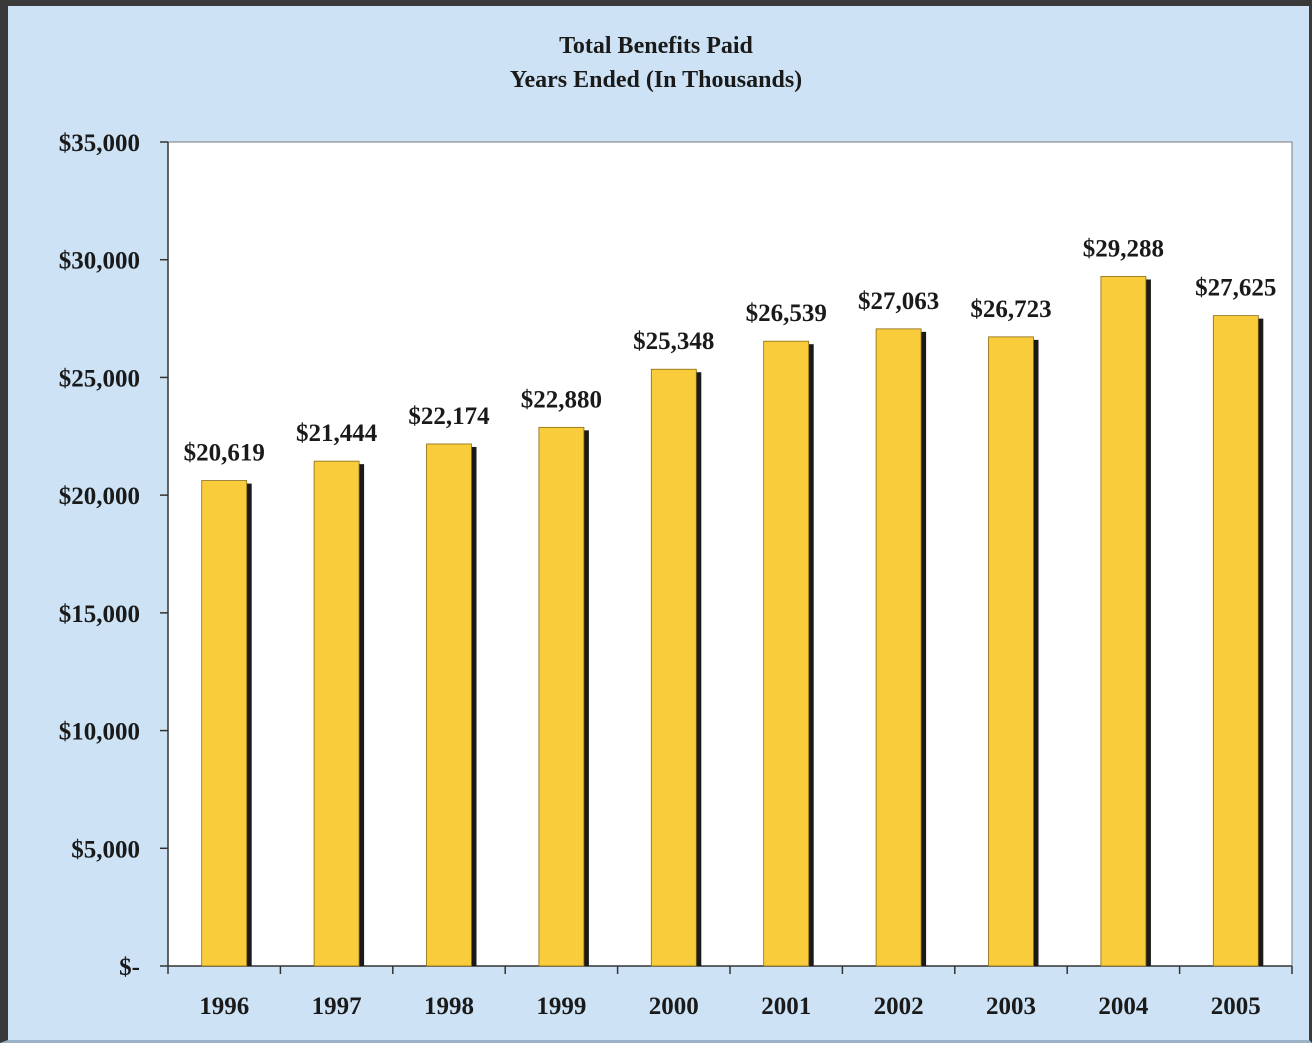 Image resolution: width=1312 pixels, height=1049 pixels. Describe the element at coordinates (1123, 248) in the screenshot. I see `data-label: $29,288` at that location.